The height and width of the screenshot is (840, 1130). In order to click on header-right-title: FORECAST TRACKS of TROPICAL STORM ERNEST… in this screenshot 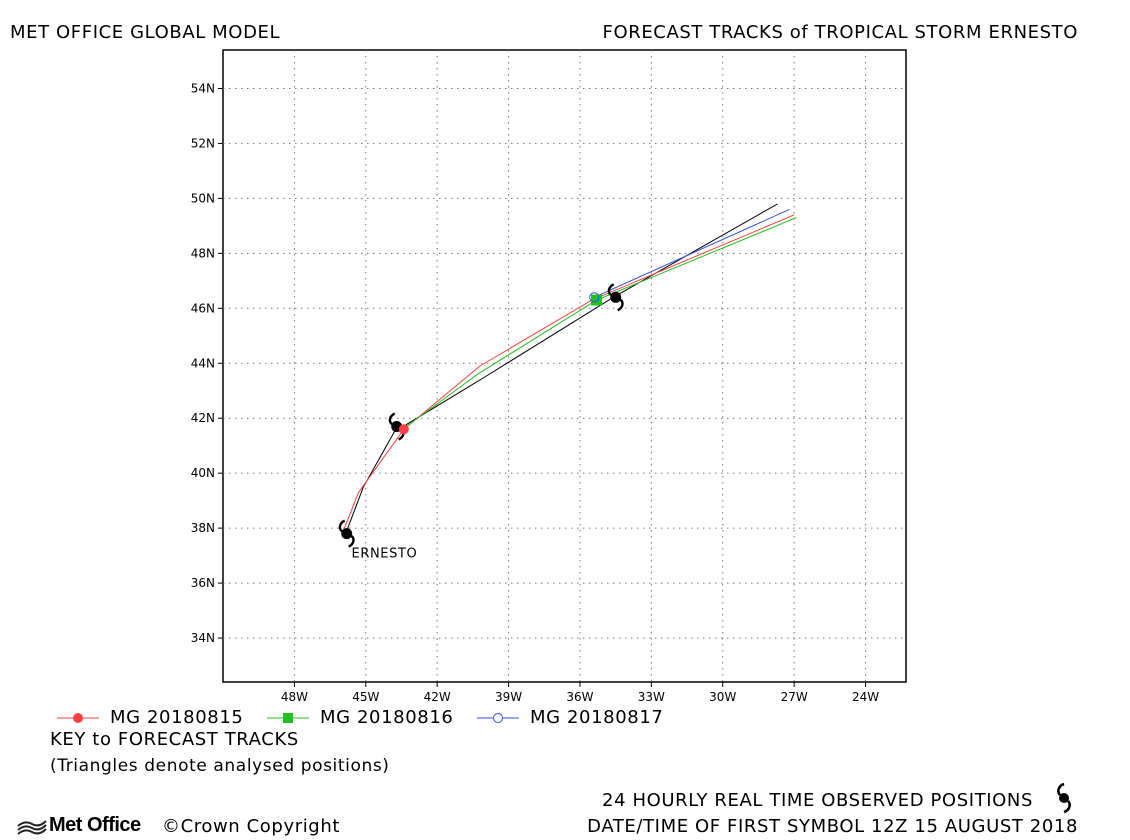, I will do `click(840, 32)`.